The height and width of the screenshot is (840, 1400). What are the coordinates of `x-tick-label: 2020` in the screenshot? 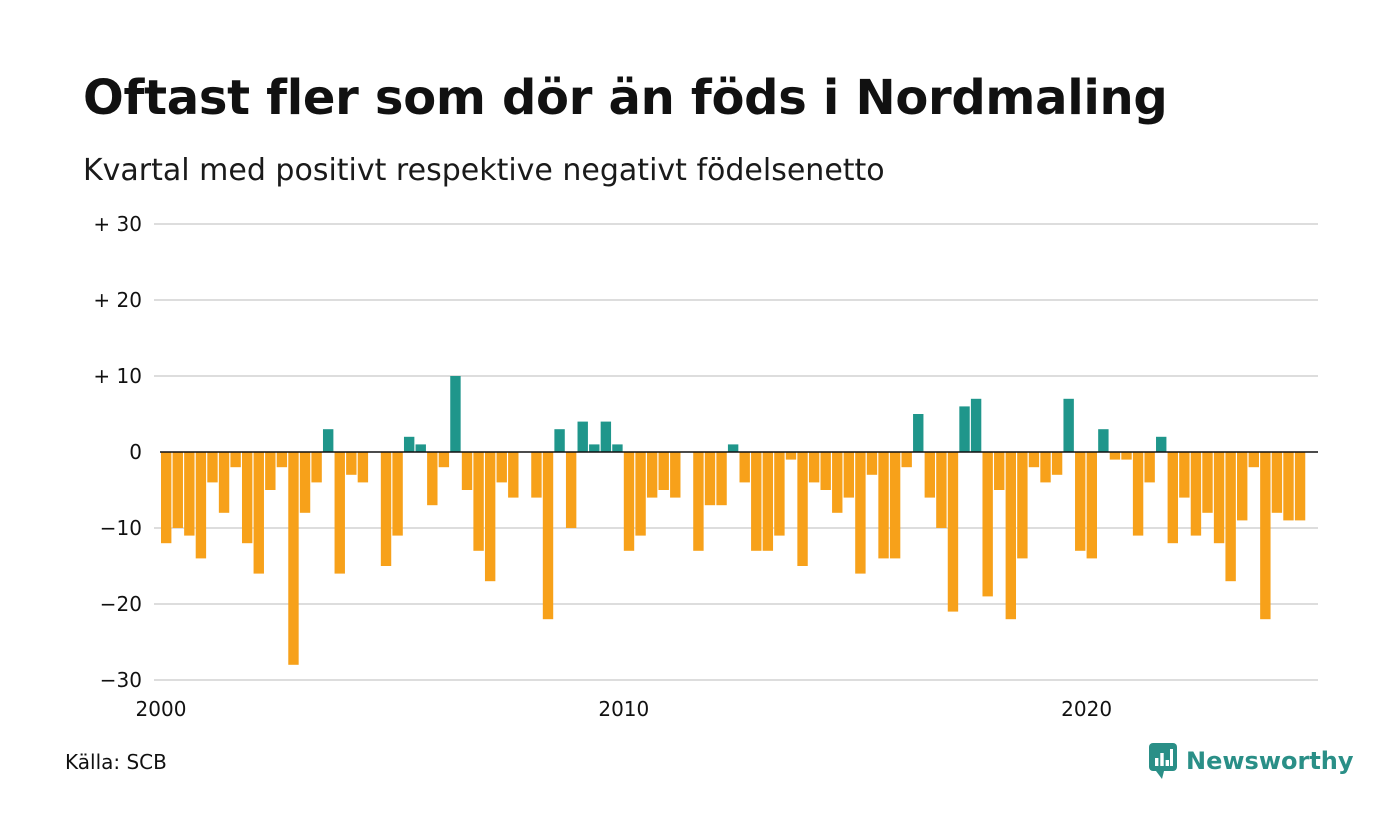 It's located at (1086, 709).